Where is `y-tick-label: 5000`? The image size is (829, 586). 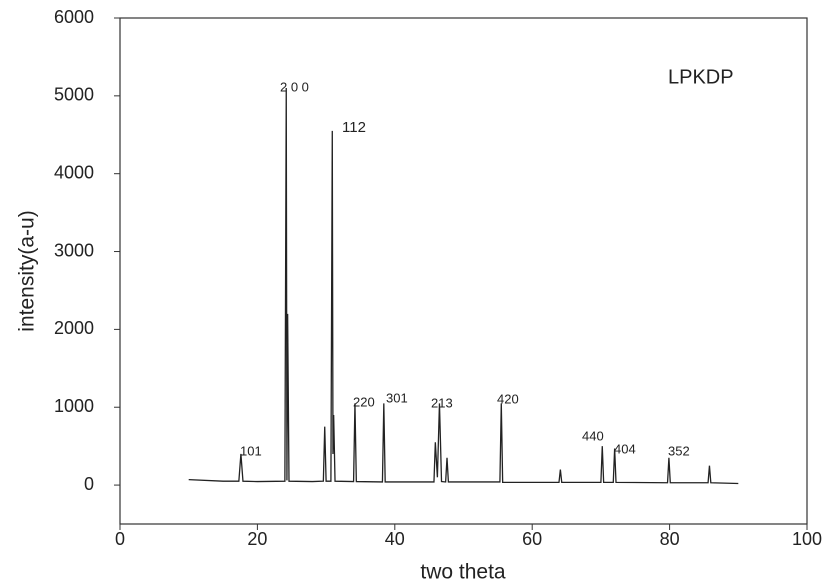
y-tick-label: 5000 is located at coordinates (74, 95).